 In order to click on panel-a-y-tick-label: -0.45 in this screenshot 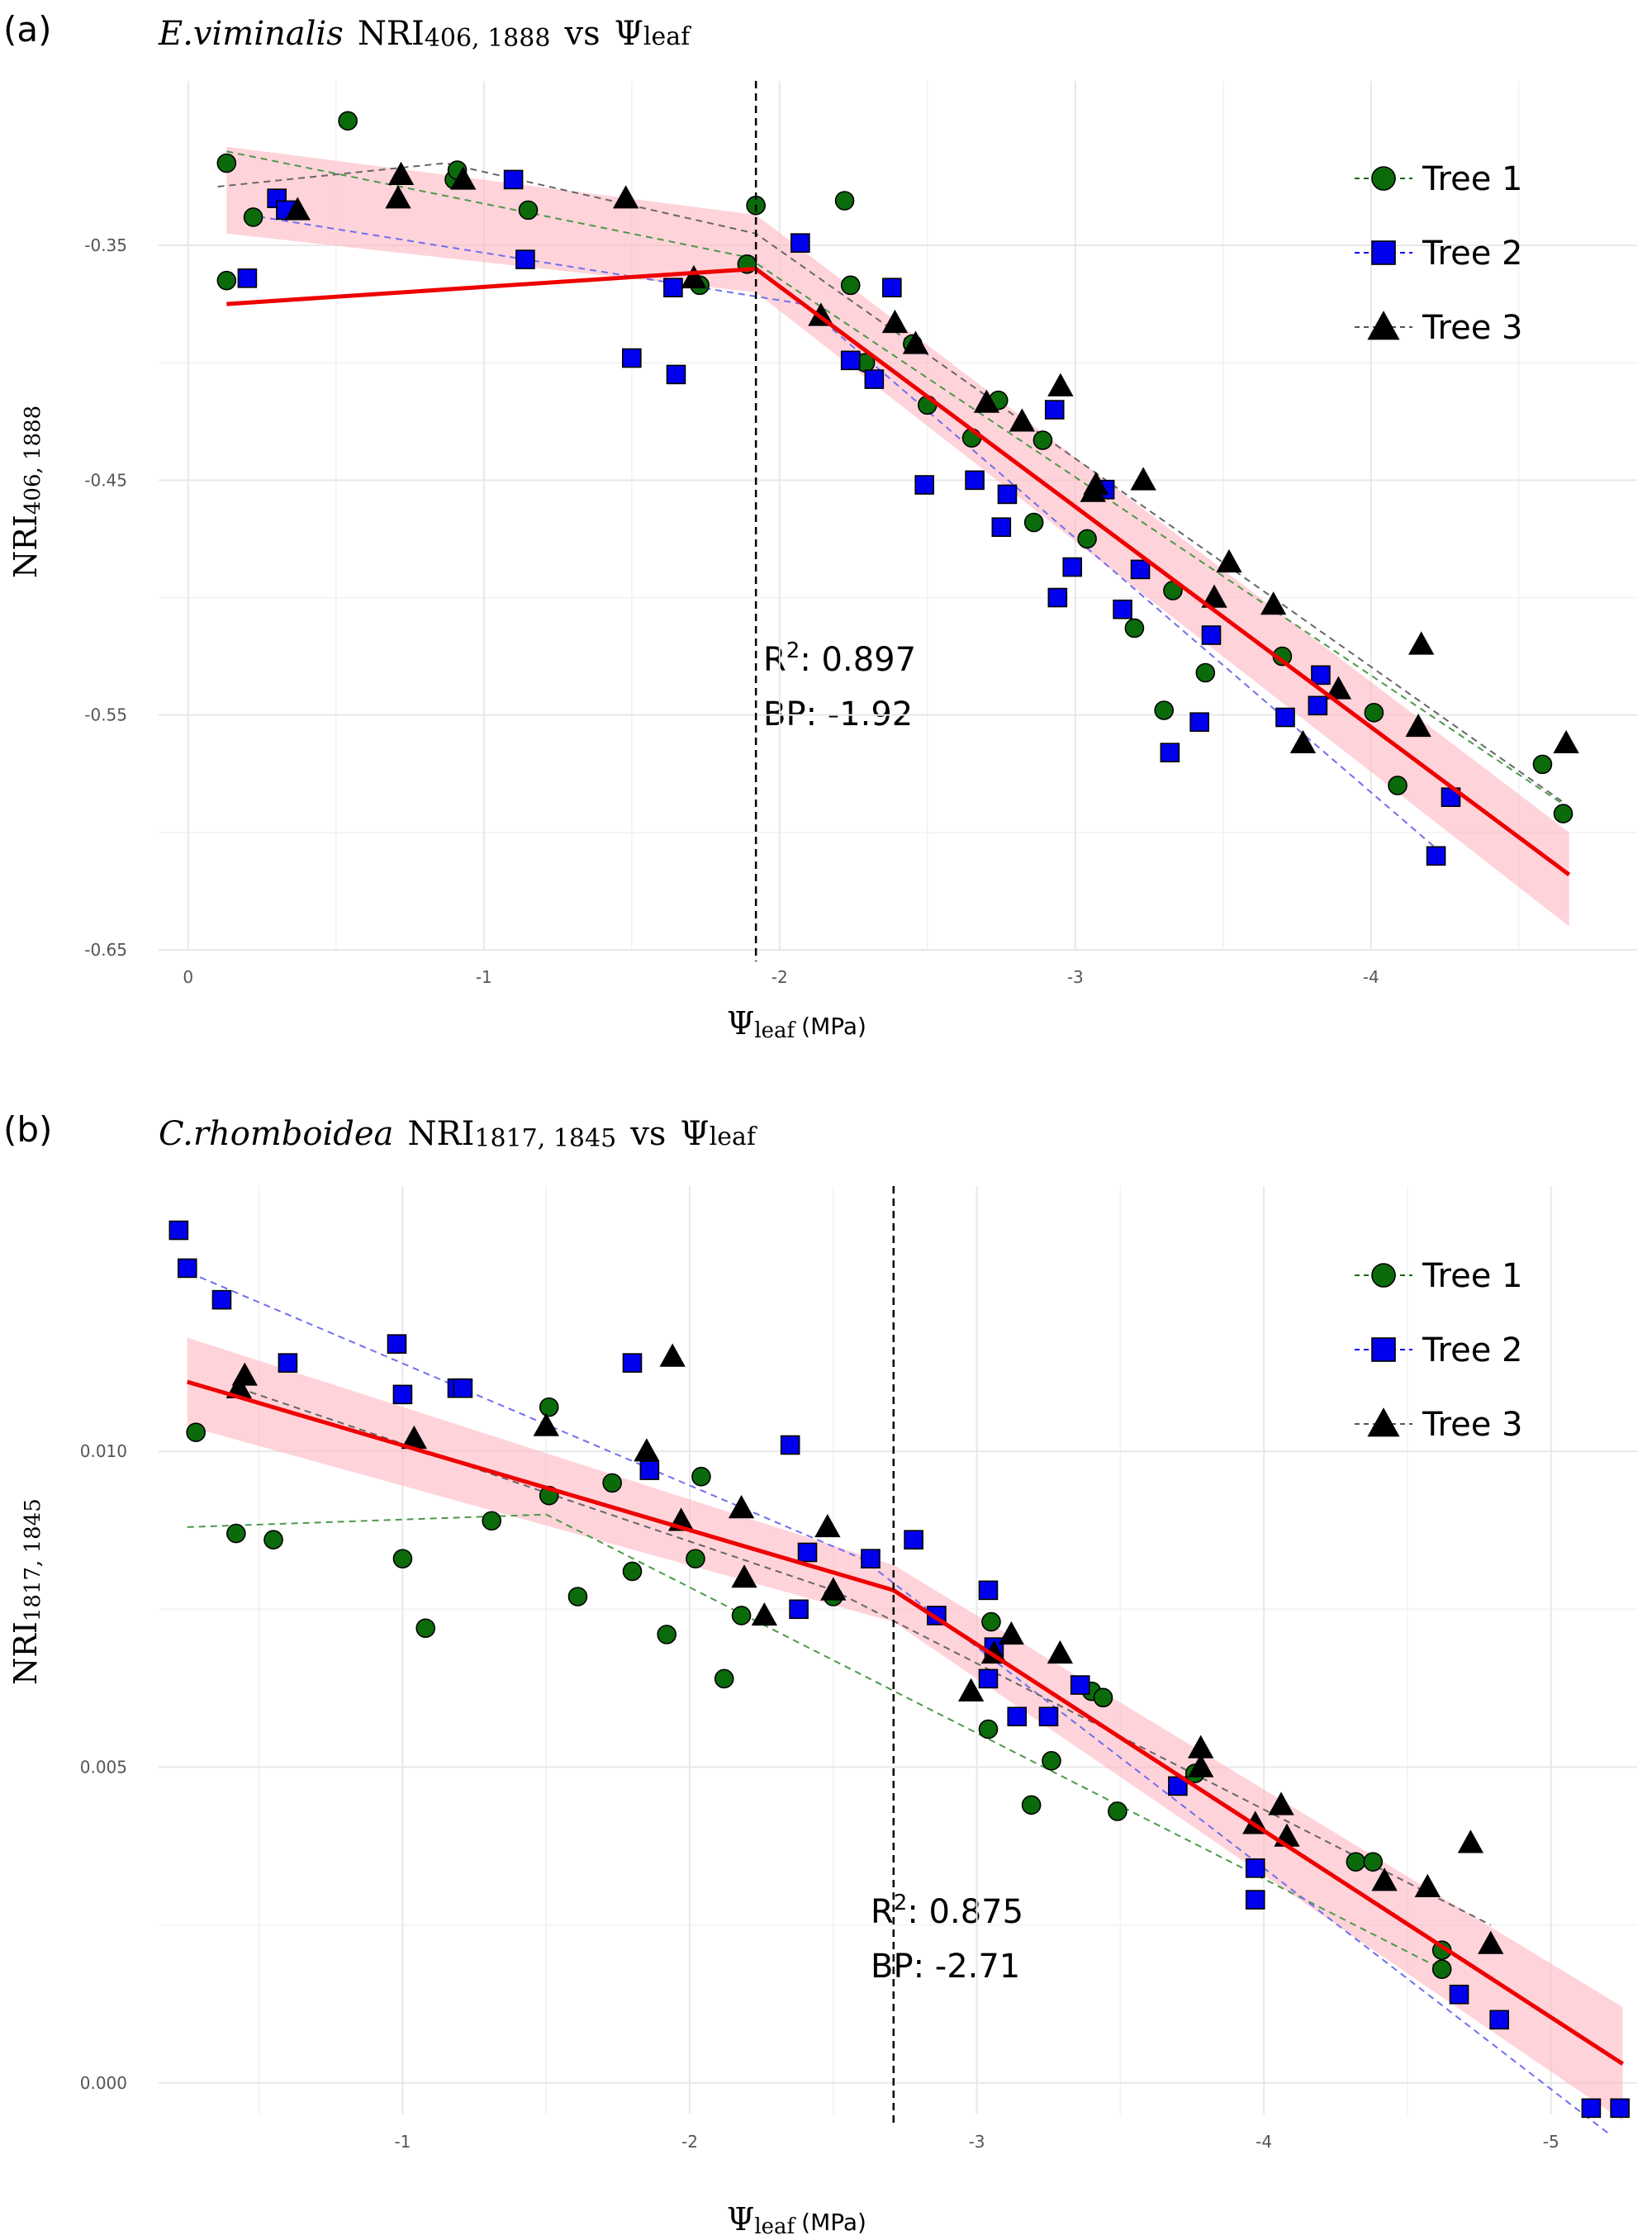, I will do `click(105, 480)`.